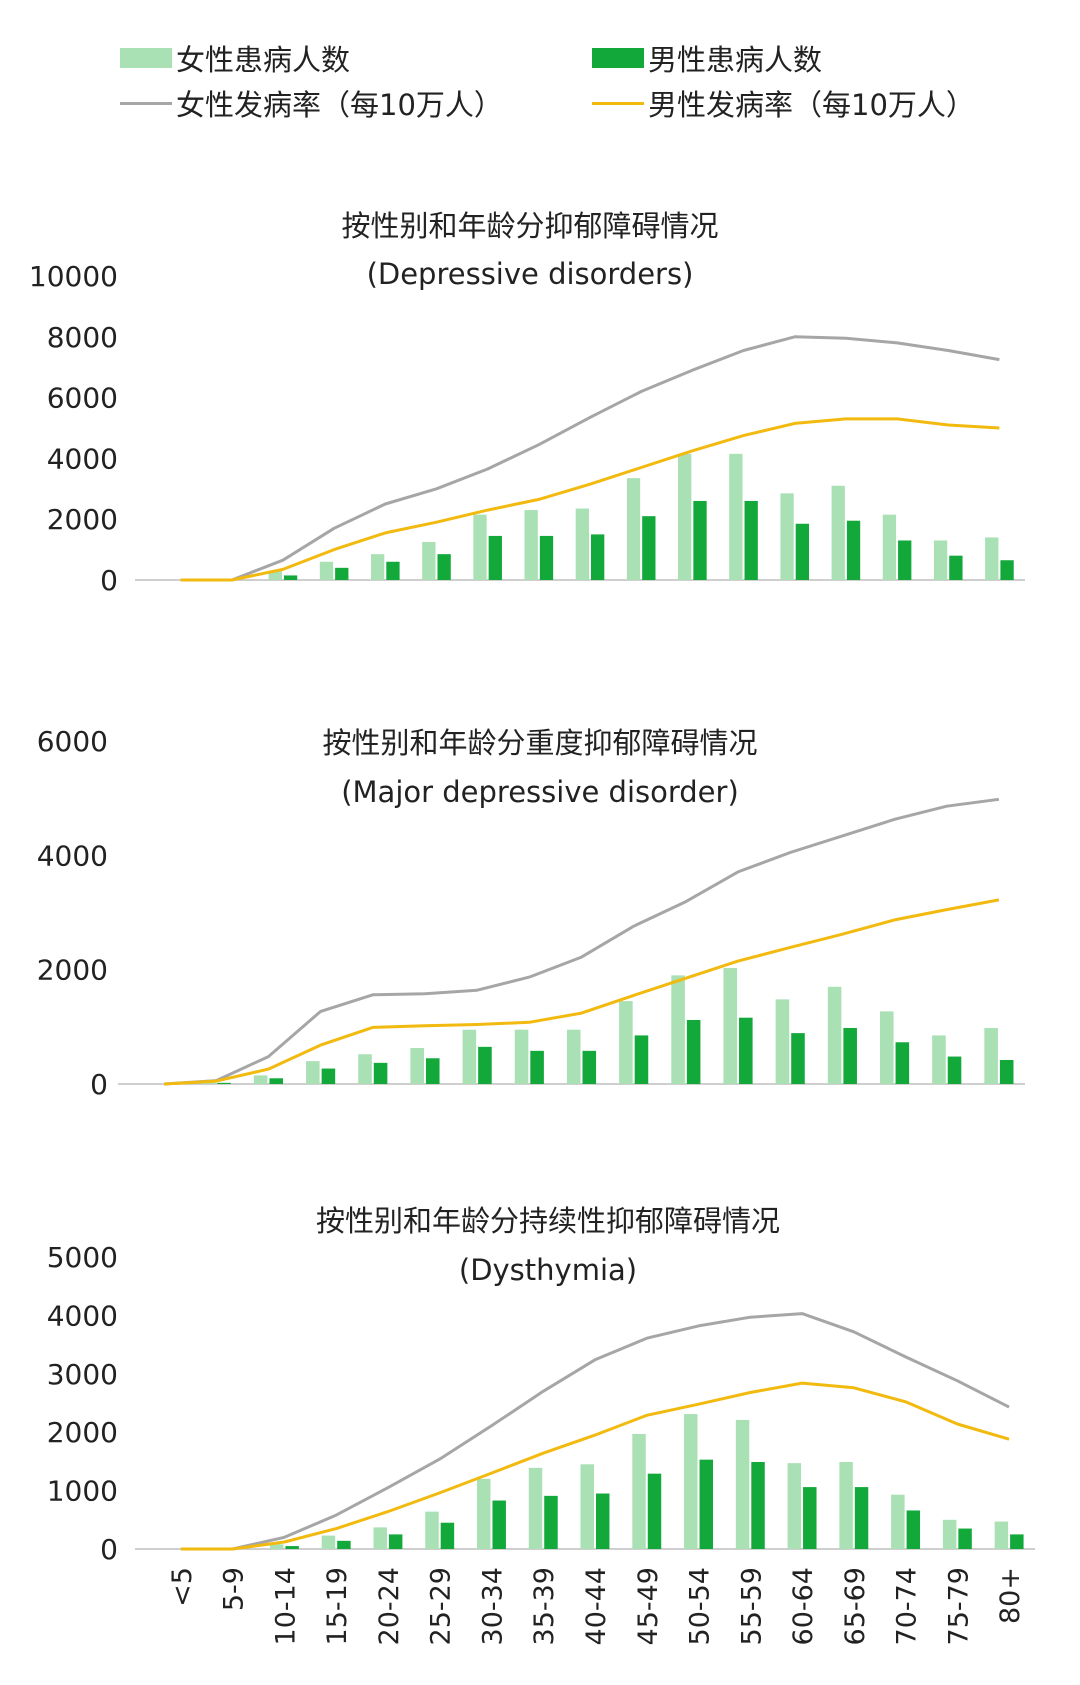 The height and width of the screenshot is (1685, 1080). What do you see at coordinates (618, 58) in the screenshot?
I see `legend-male-count-swatch` at bounding box center [618, 58].